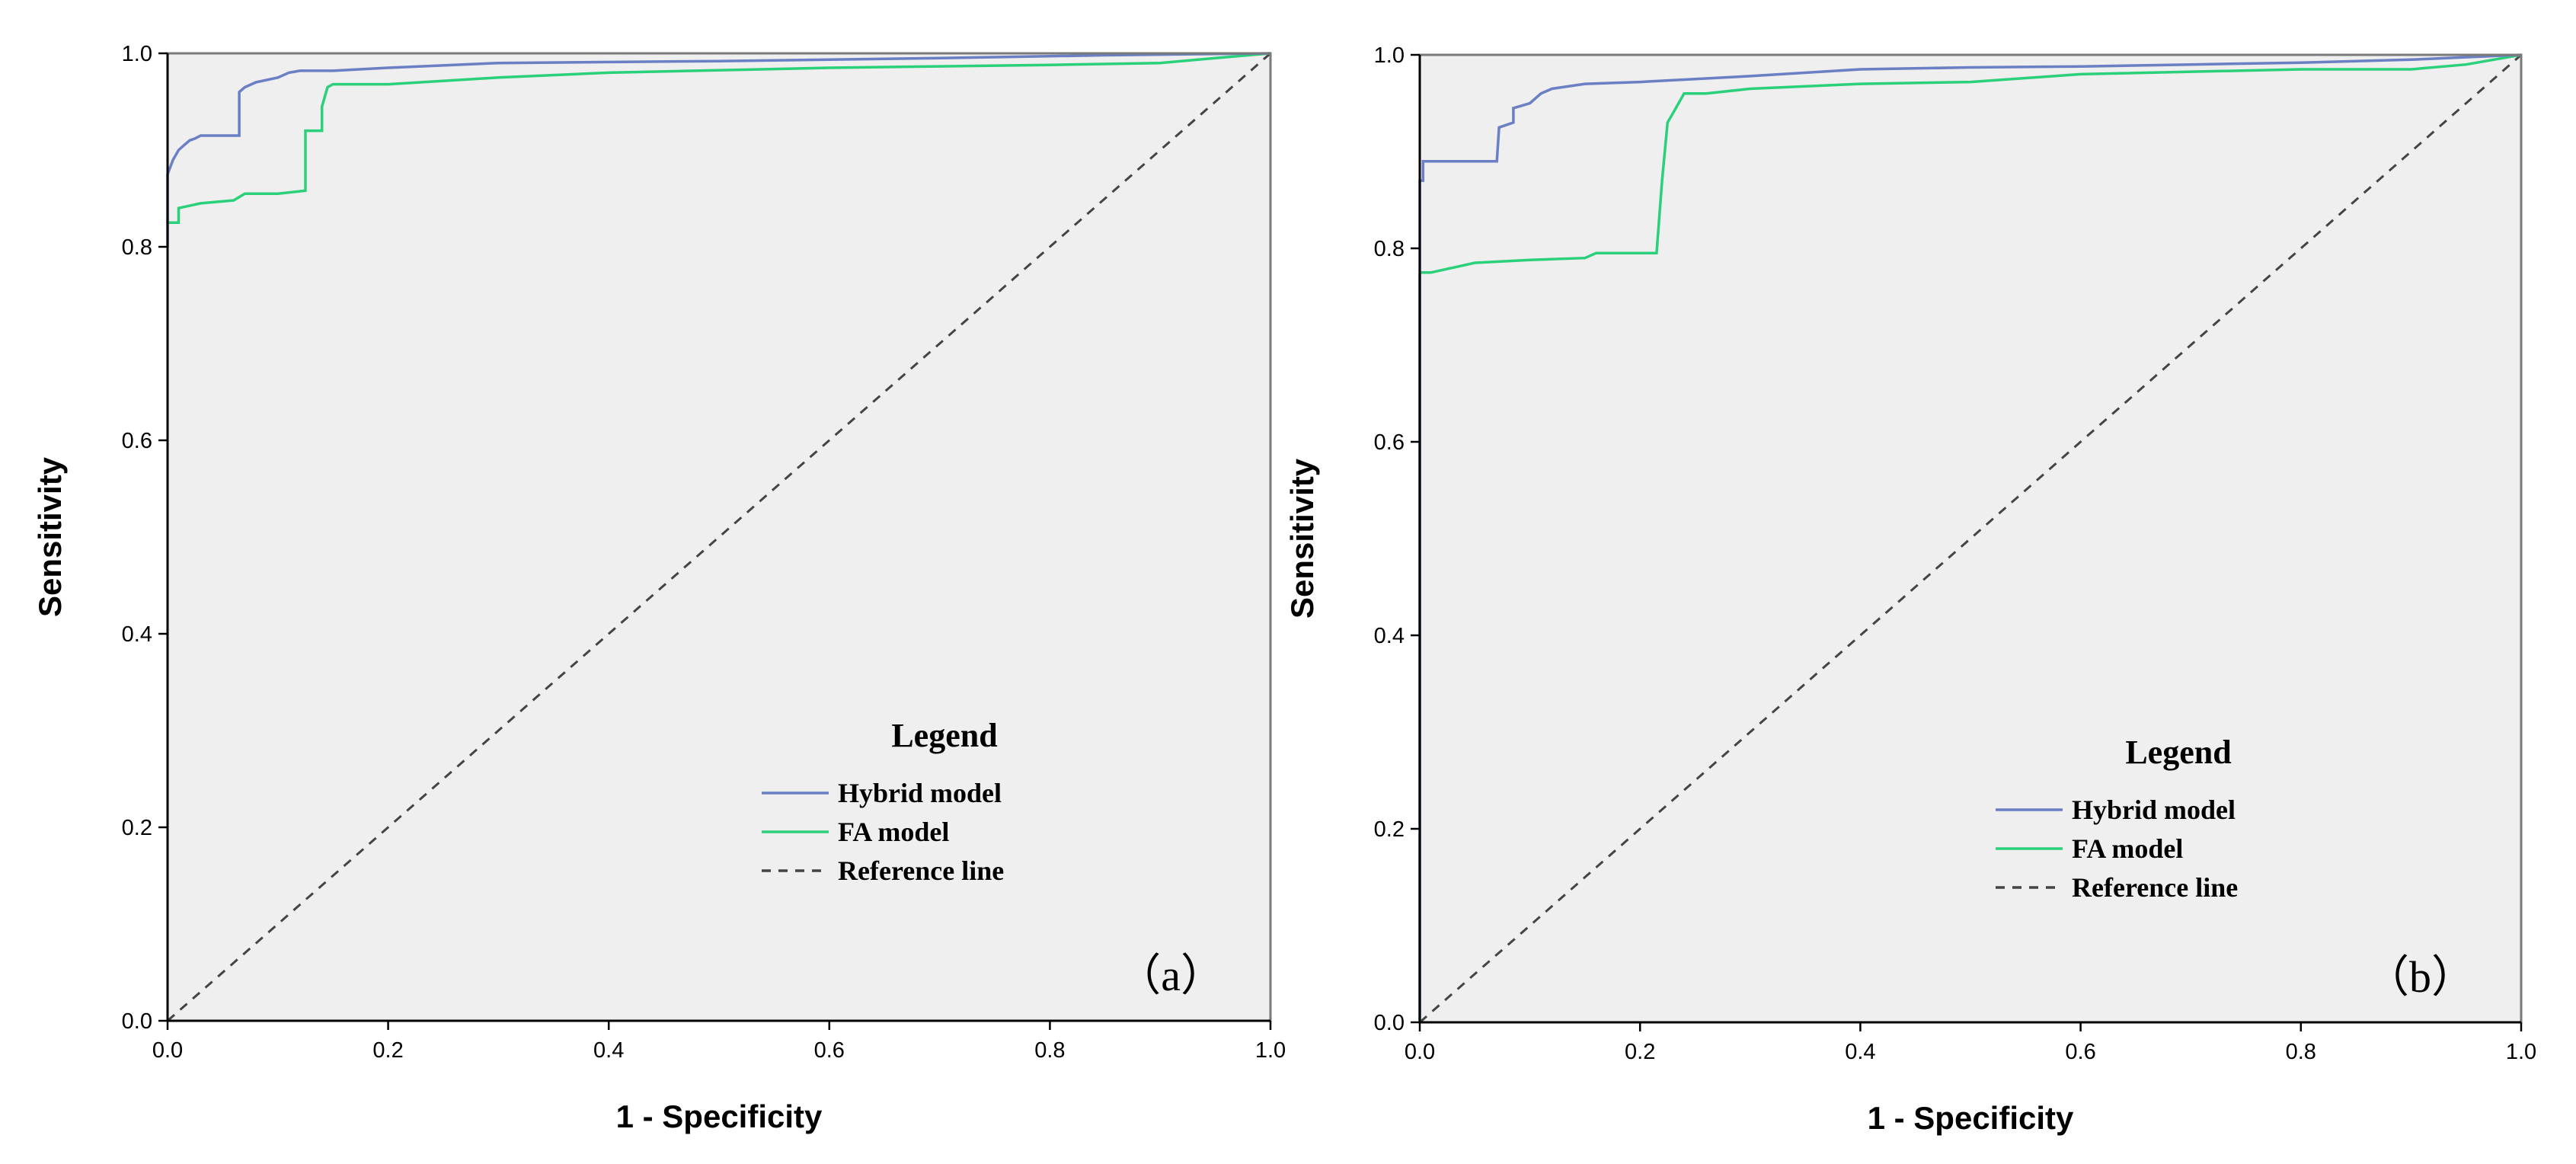  Describe the element at coordinates (718, 139) in the screenshot. I see `fa-roc-curve` at that location.